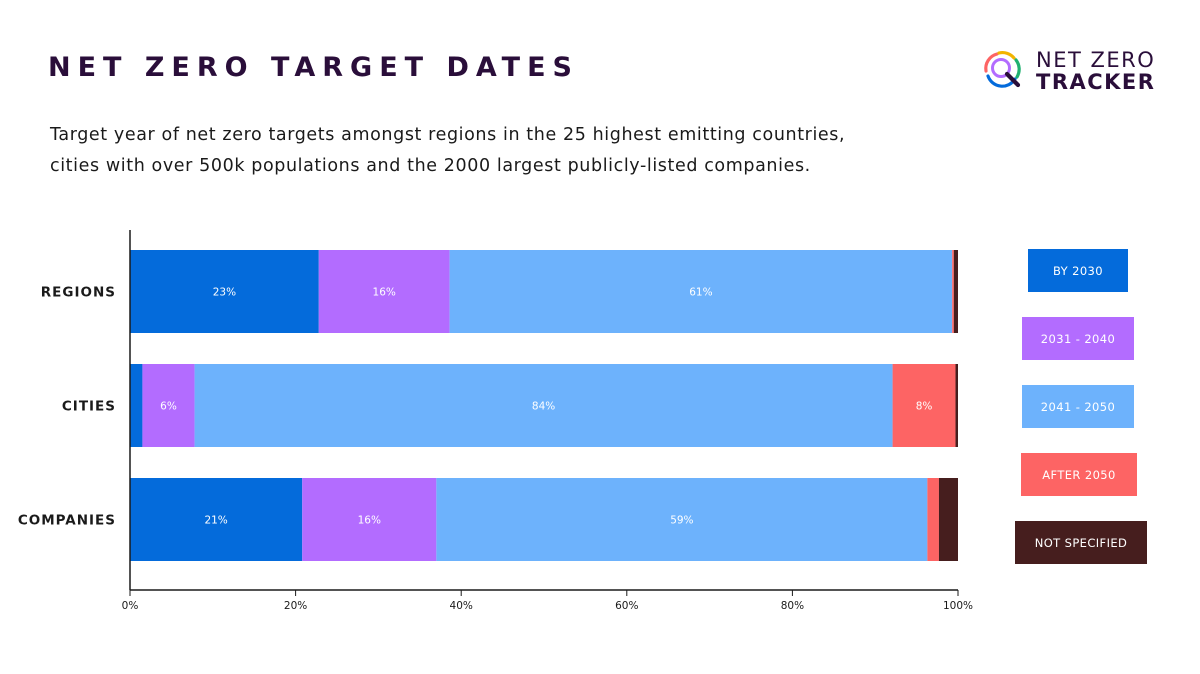  Describe the element at coordinates (1081, 542) in the screenshot. I see `legend-item-not-specified: NOT SPECIFIED` at that location.